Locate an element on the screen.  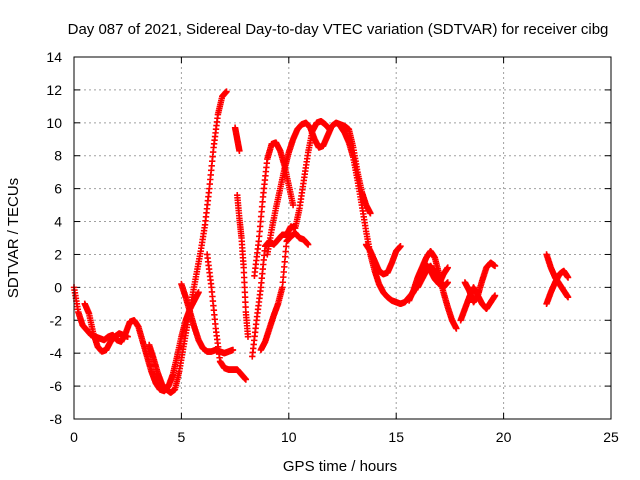
y-tick-label: 10 is located at coordinates (54, 123).